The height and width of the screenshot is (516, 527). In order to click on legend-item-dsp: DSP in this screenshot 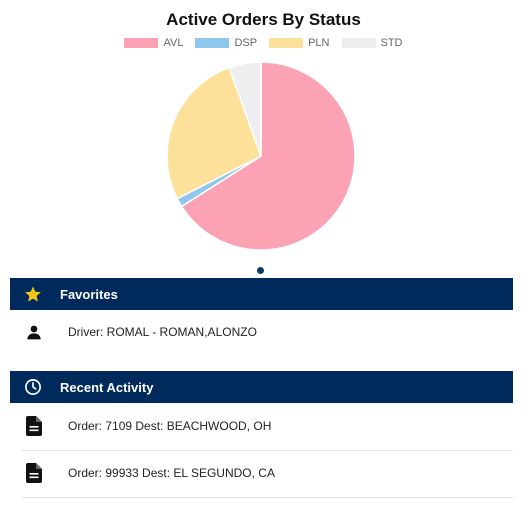, I will do `click(226, 43)`.